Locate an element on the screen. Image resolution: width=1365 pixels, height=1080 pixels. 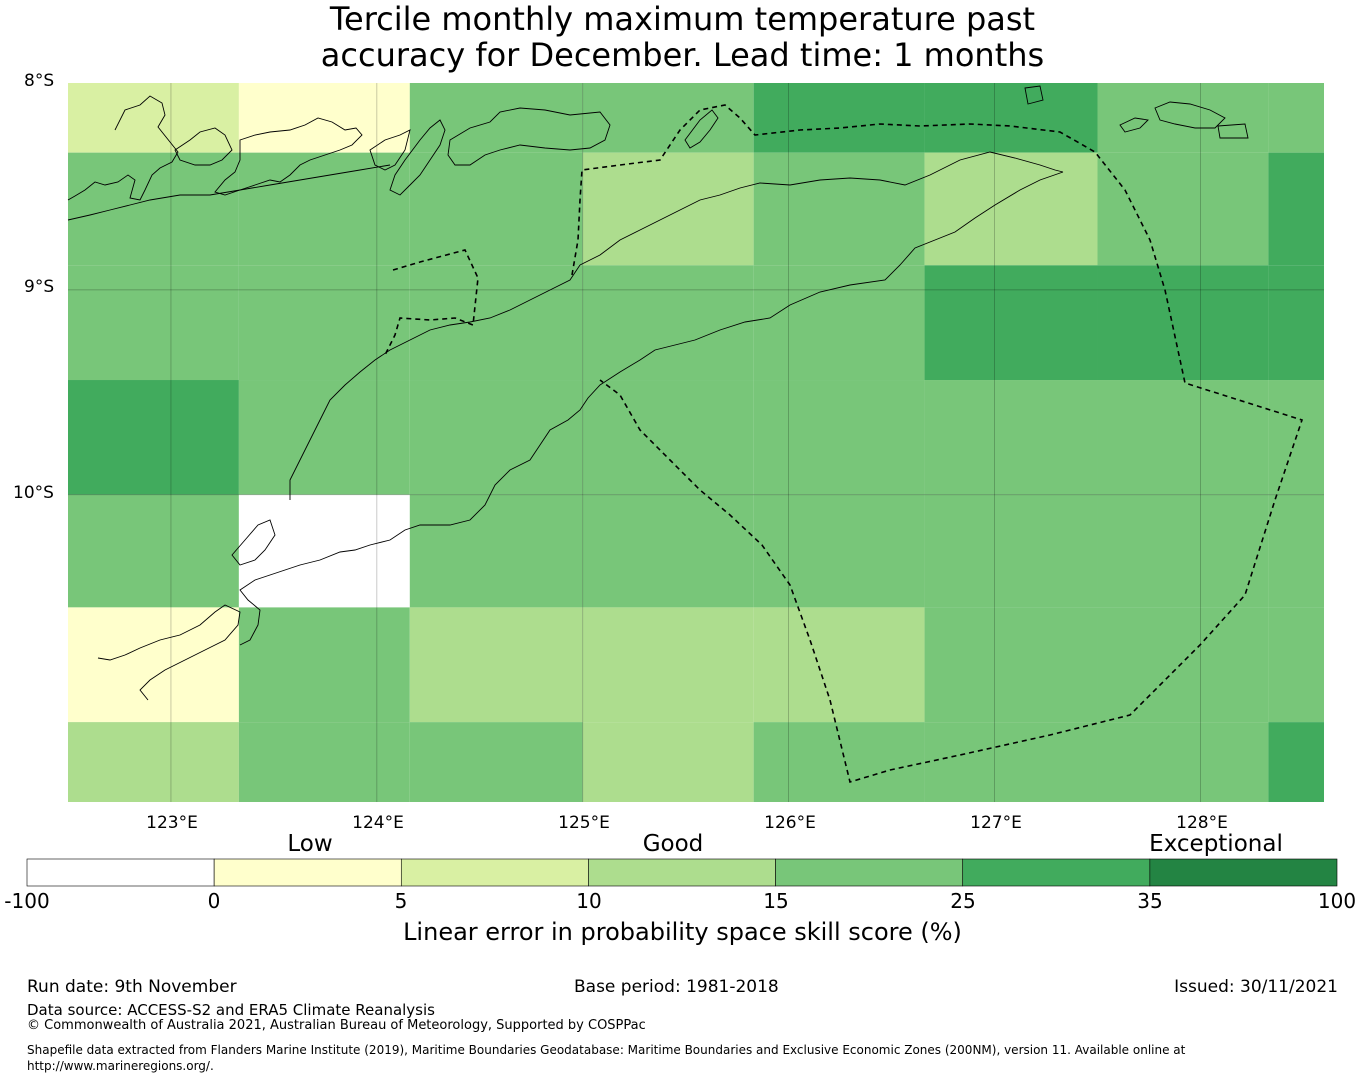
category-good: Good is located at coordinates (673, 844).